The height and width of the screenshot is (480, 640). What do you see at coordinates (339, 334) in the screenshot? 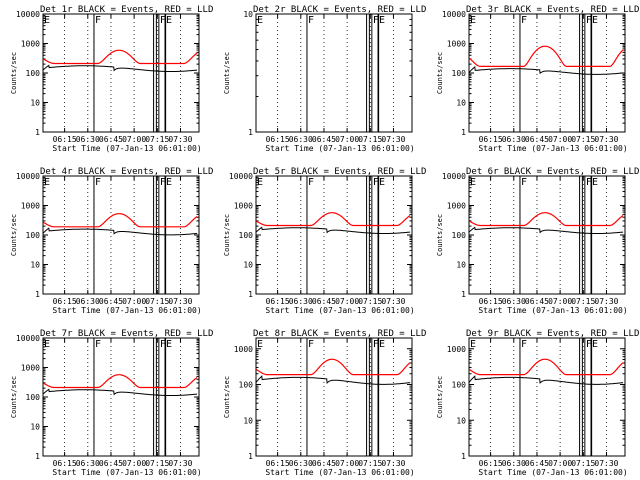
I see `chart-title: Det 8r BLACK = Events, RED = LLD` at bounding box center [339, 334].